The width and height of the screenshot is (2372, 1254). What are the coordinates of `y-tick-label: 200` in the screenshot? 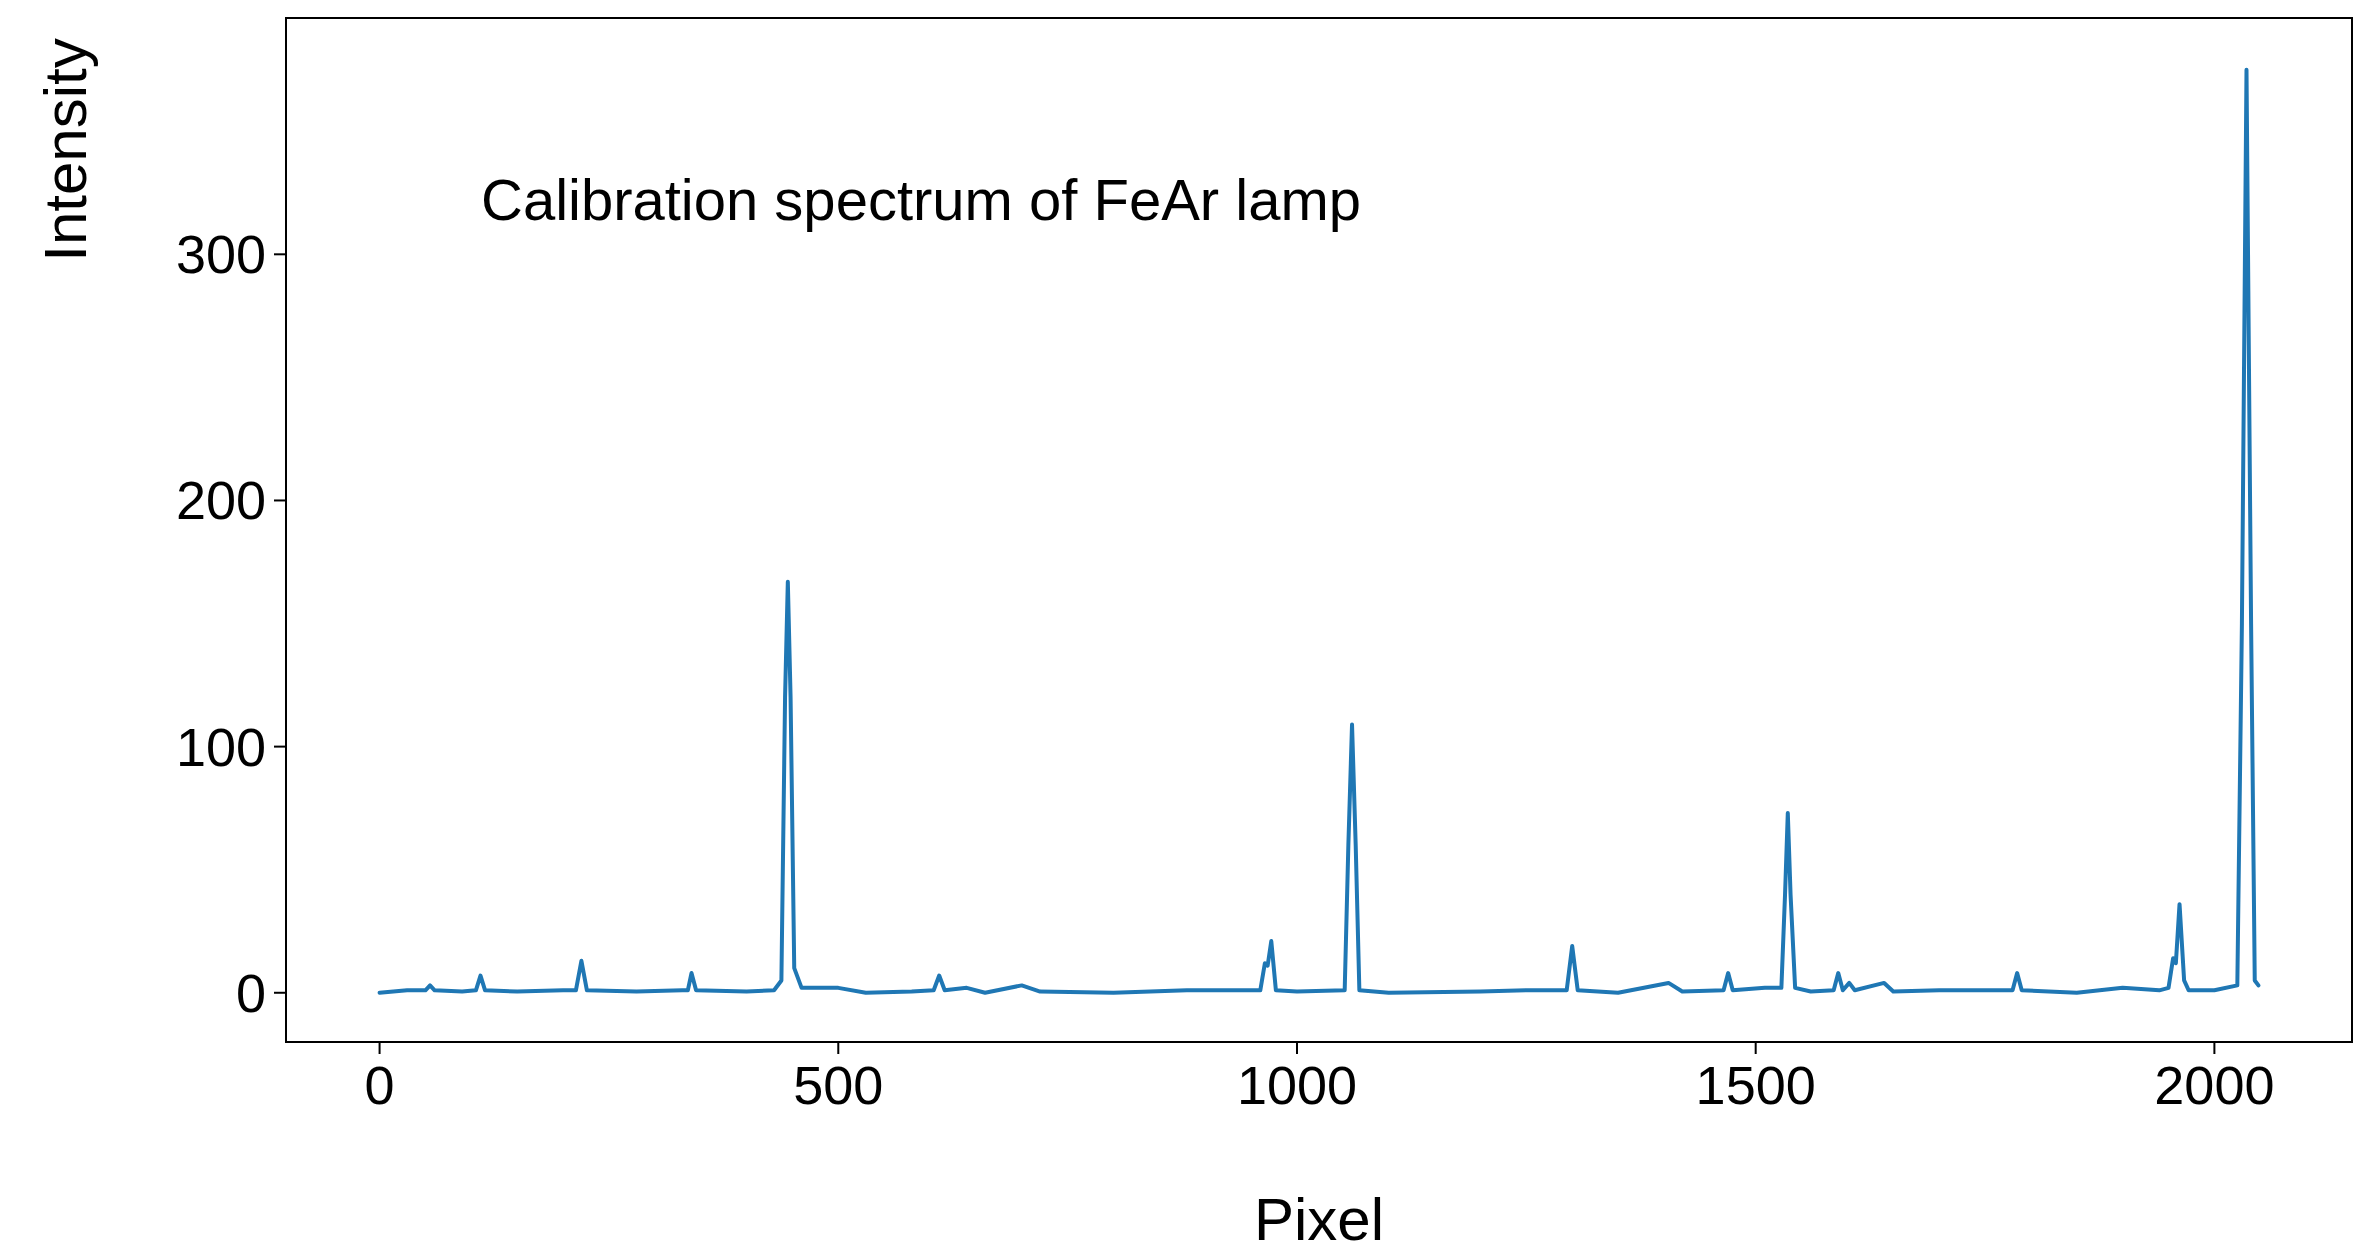 It's located at (220, 500).